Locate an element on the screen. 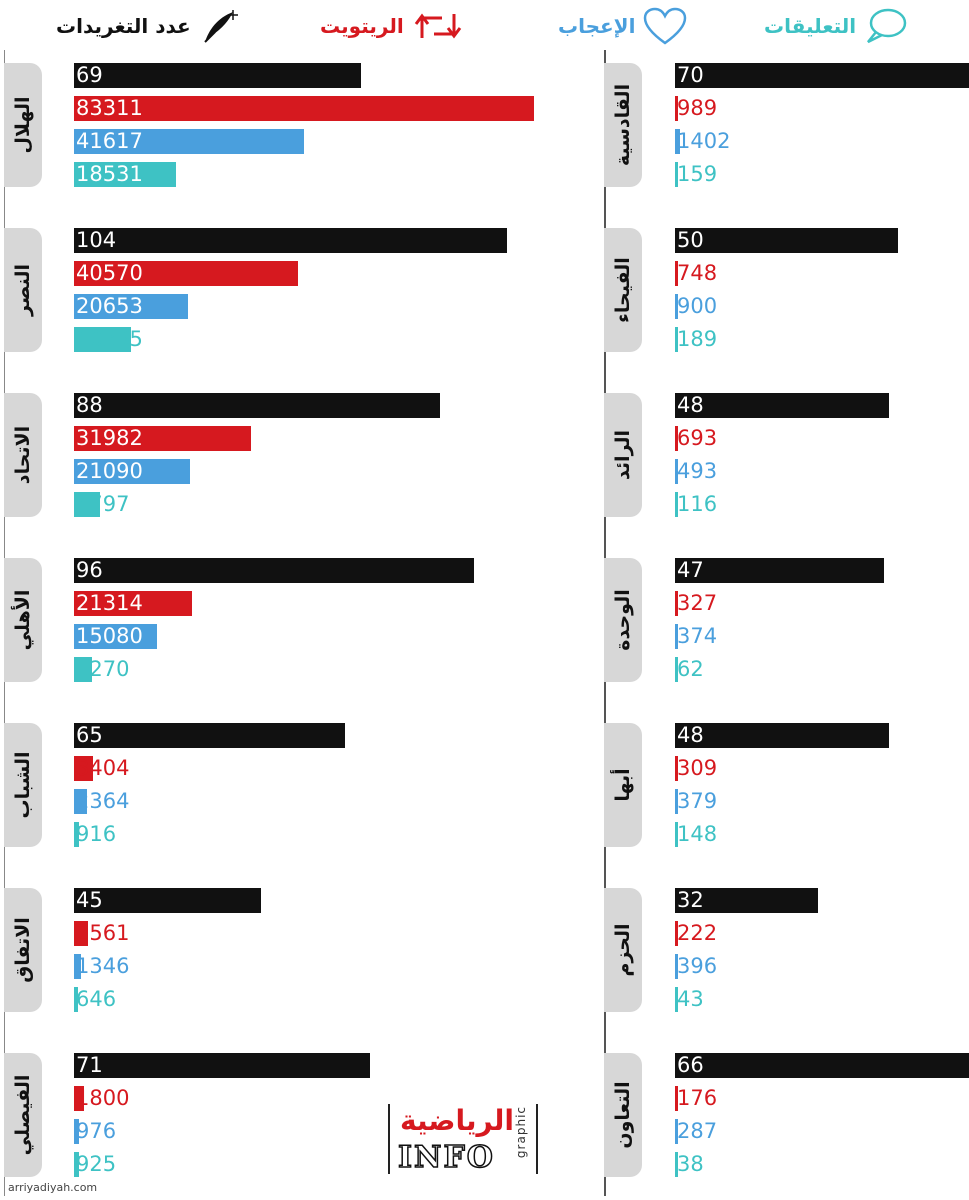  bar-value-likes: 21090 is located at coordinates (109, 471).